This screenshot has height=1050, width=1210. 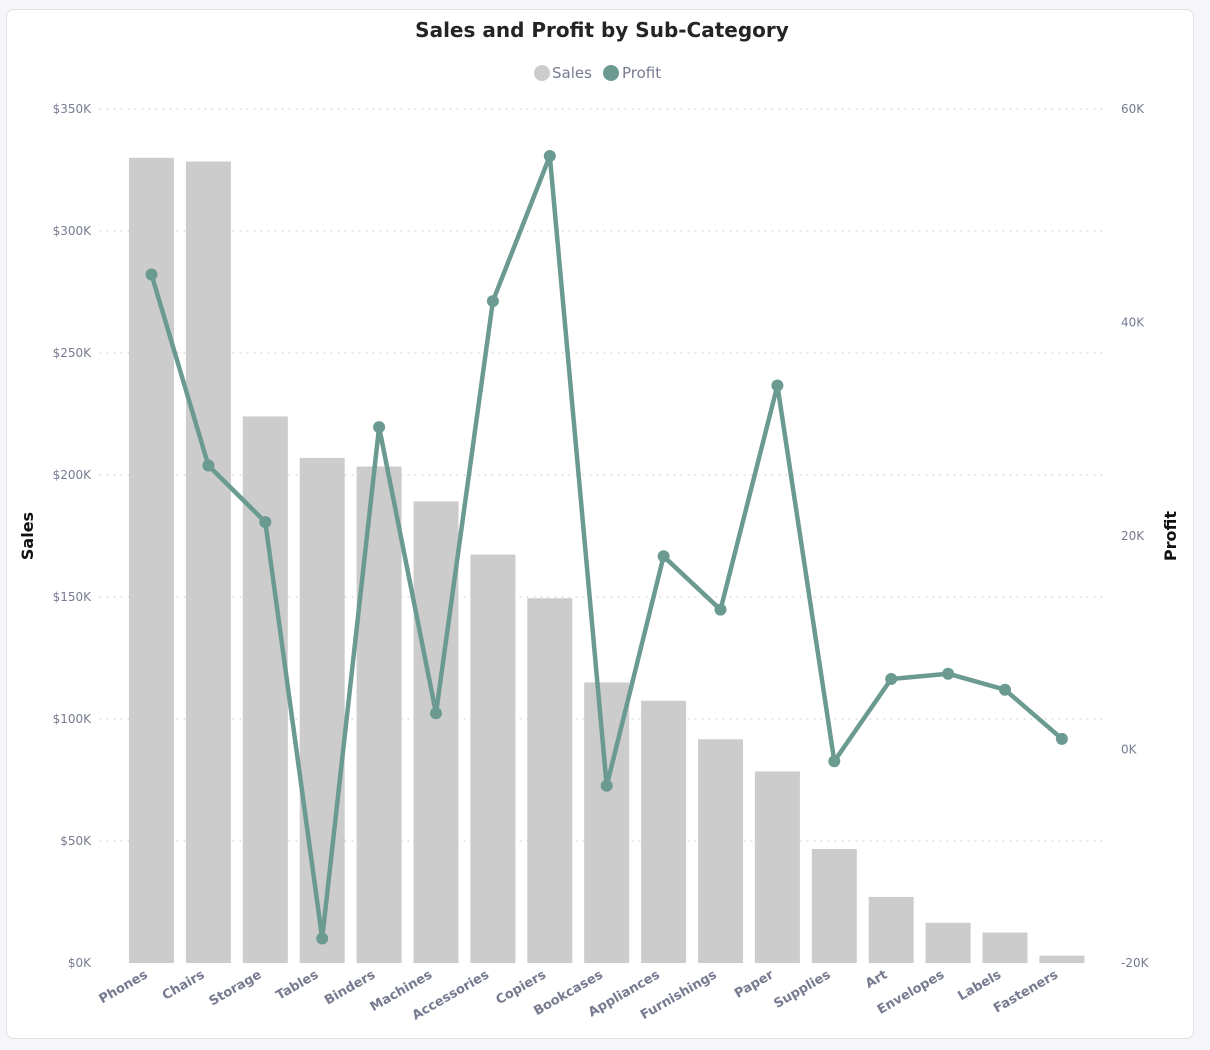 What do you see at coordinates (611, 73) in the screenshot?
I see `legend-marker-profit` at bounding box center [611, 73].